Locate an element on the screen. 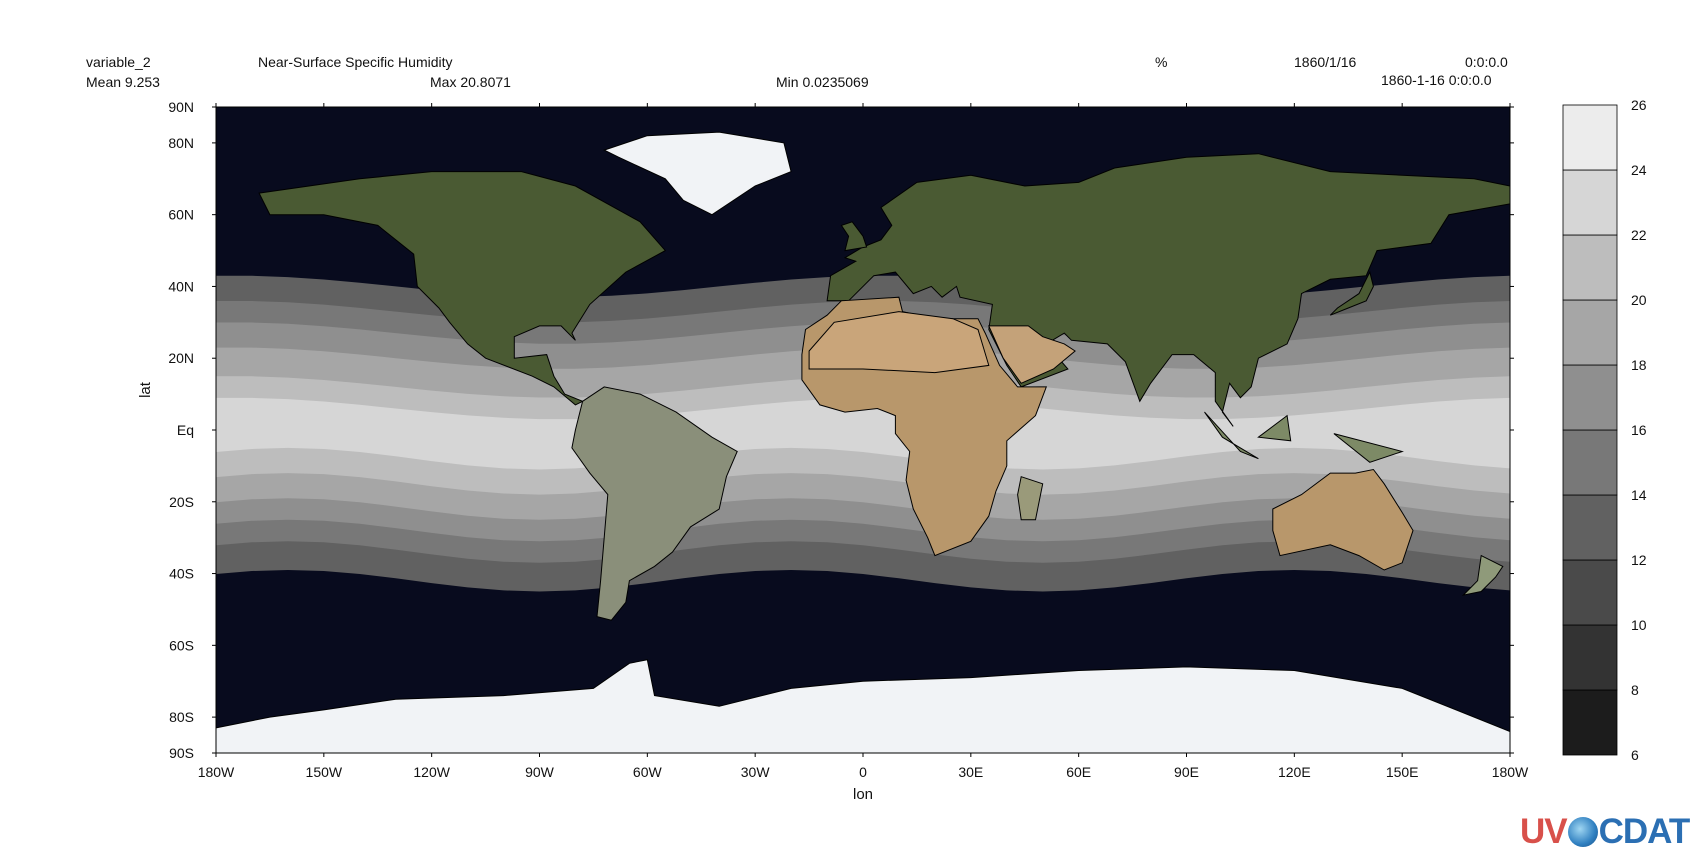 The height and width of the screenshot is (855, 1700). x-tick-label: 150W is located at coordinates (324, 772).